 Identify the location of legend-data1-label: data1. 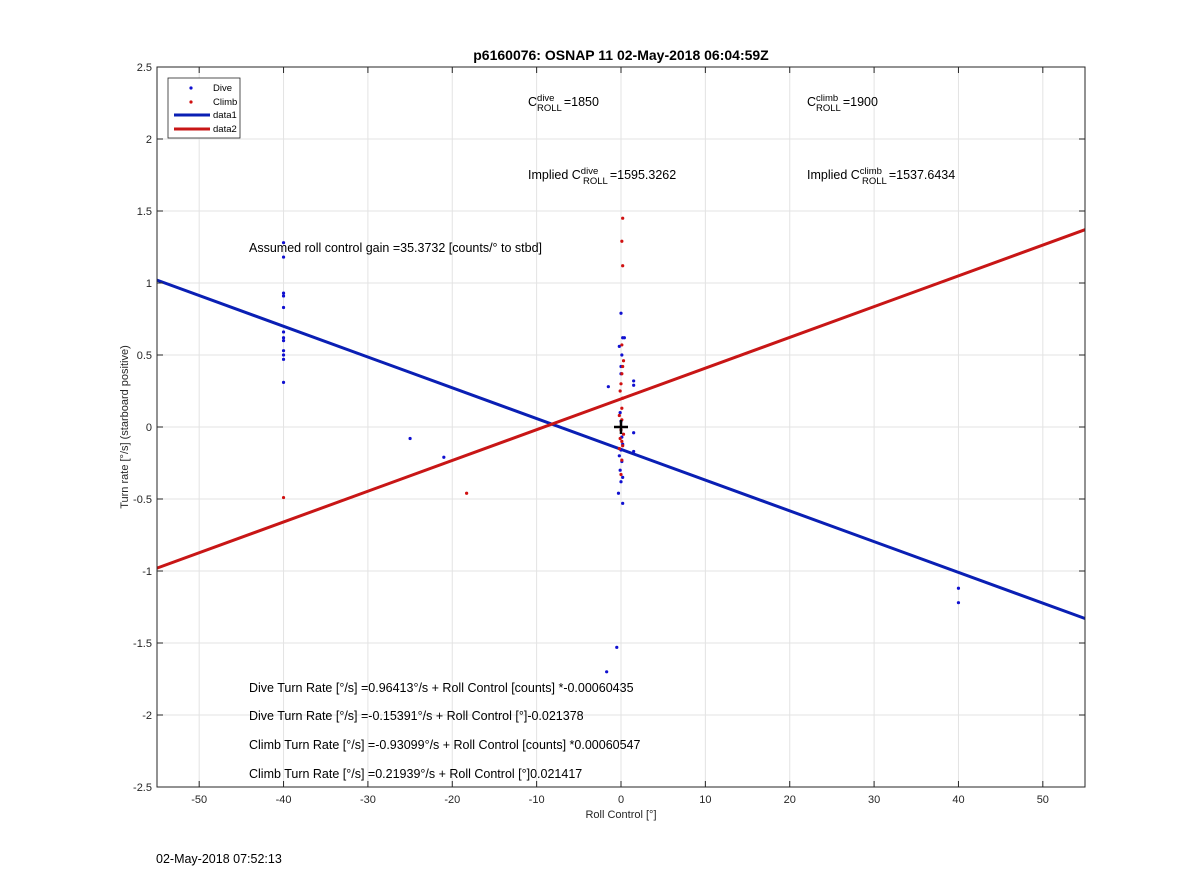
(225, 115).